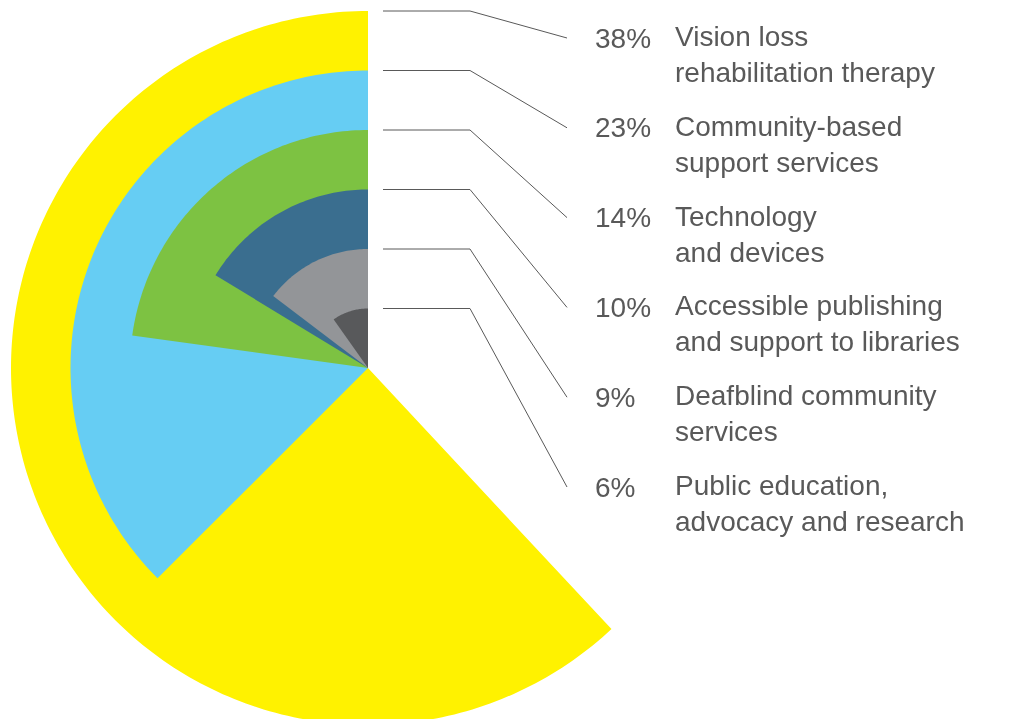 This screenshot has height=719, width=1013. What do you see at coordinates (615, 487) in the screenshot?
I see `data-label: 6%` at bounding box center [615, 487].